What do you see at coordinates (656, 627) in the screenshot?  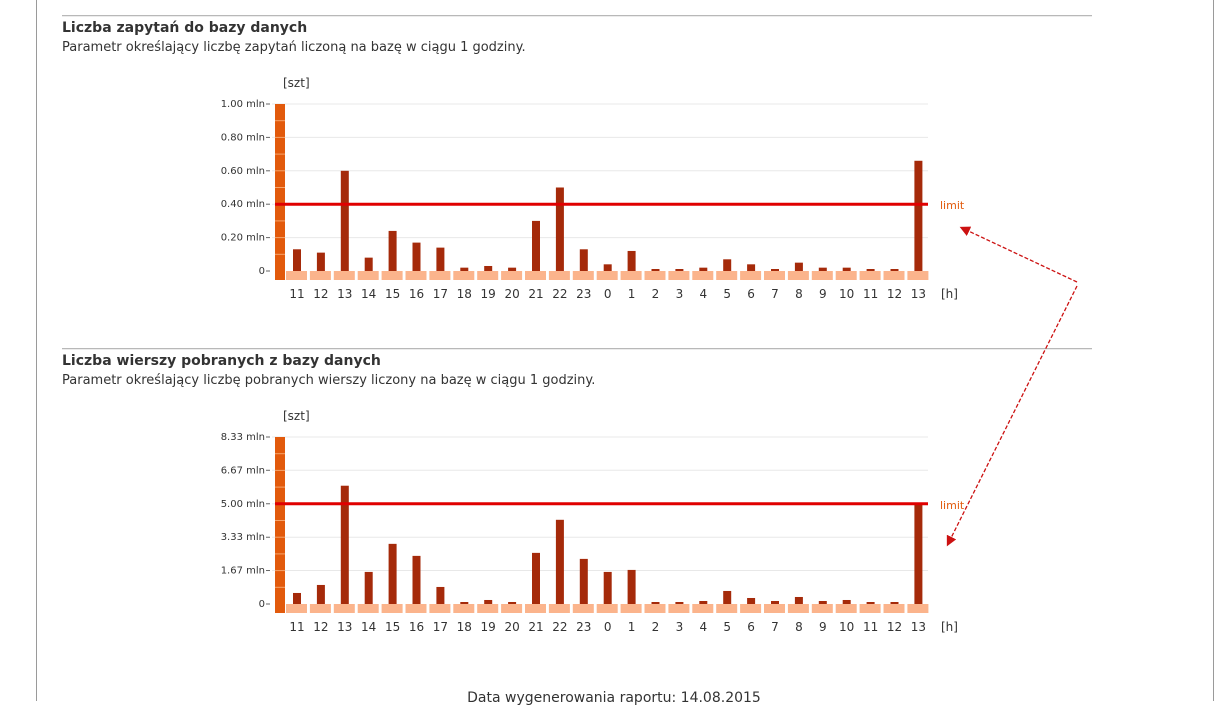 I see `x-tick-label: 2` at bounding box center [656, 627].